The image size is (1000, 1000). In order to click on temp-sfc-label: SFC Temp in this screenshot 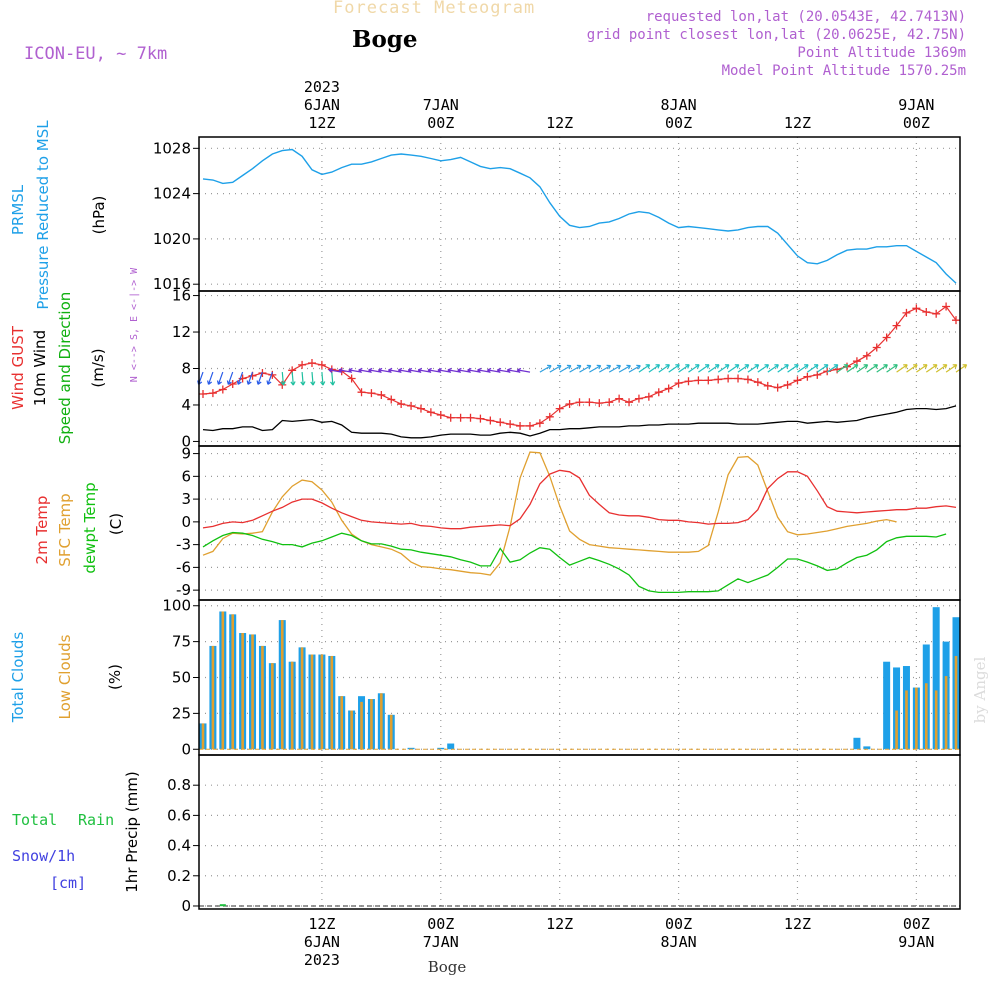, I will do `click(65, 529)`.